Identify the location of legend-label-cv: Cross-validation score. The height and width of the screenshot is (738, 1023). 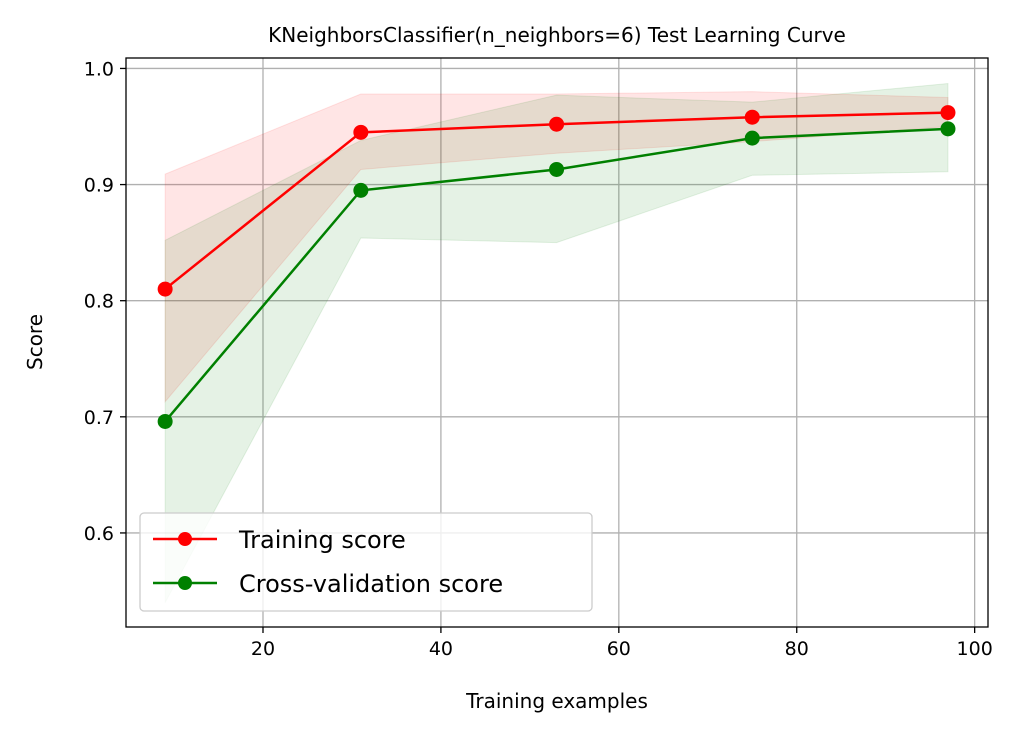
(371, 584).